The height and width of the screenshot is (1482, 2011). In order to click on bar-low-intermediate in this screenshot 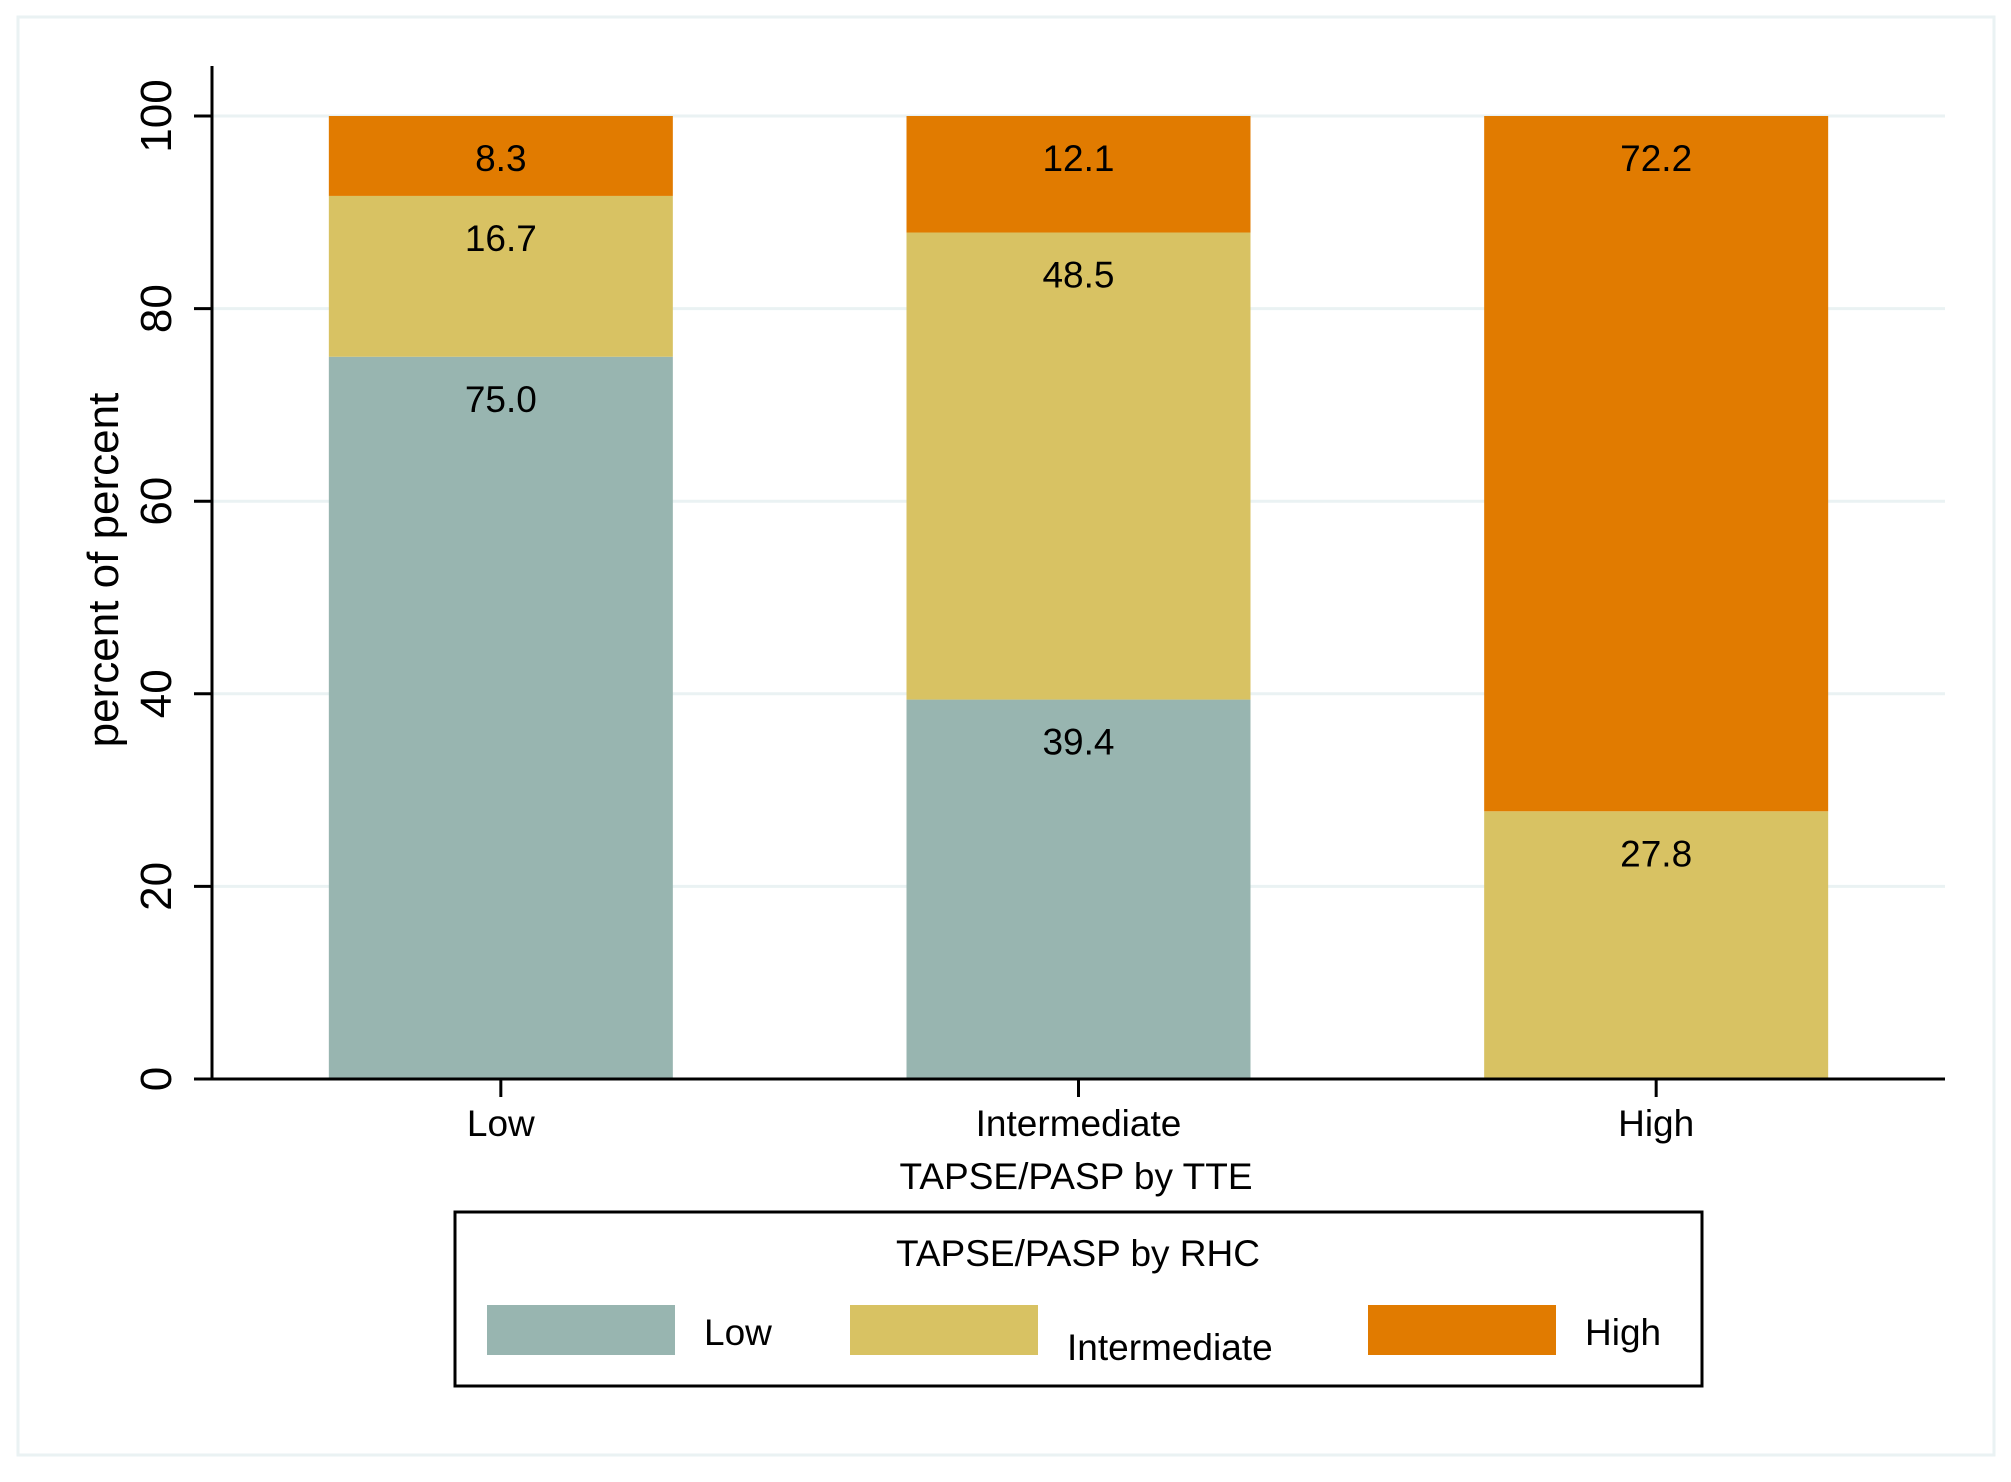, I will do `click(500, 276)`.